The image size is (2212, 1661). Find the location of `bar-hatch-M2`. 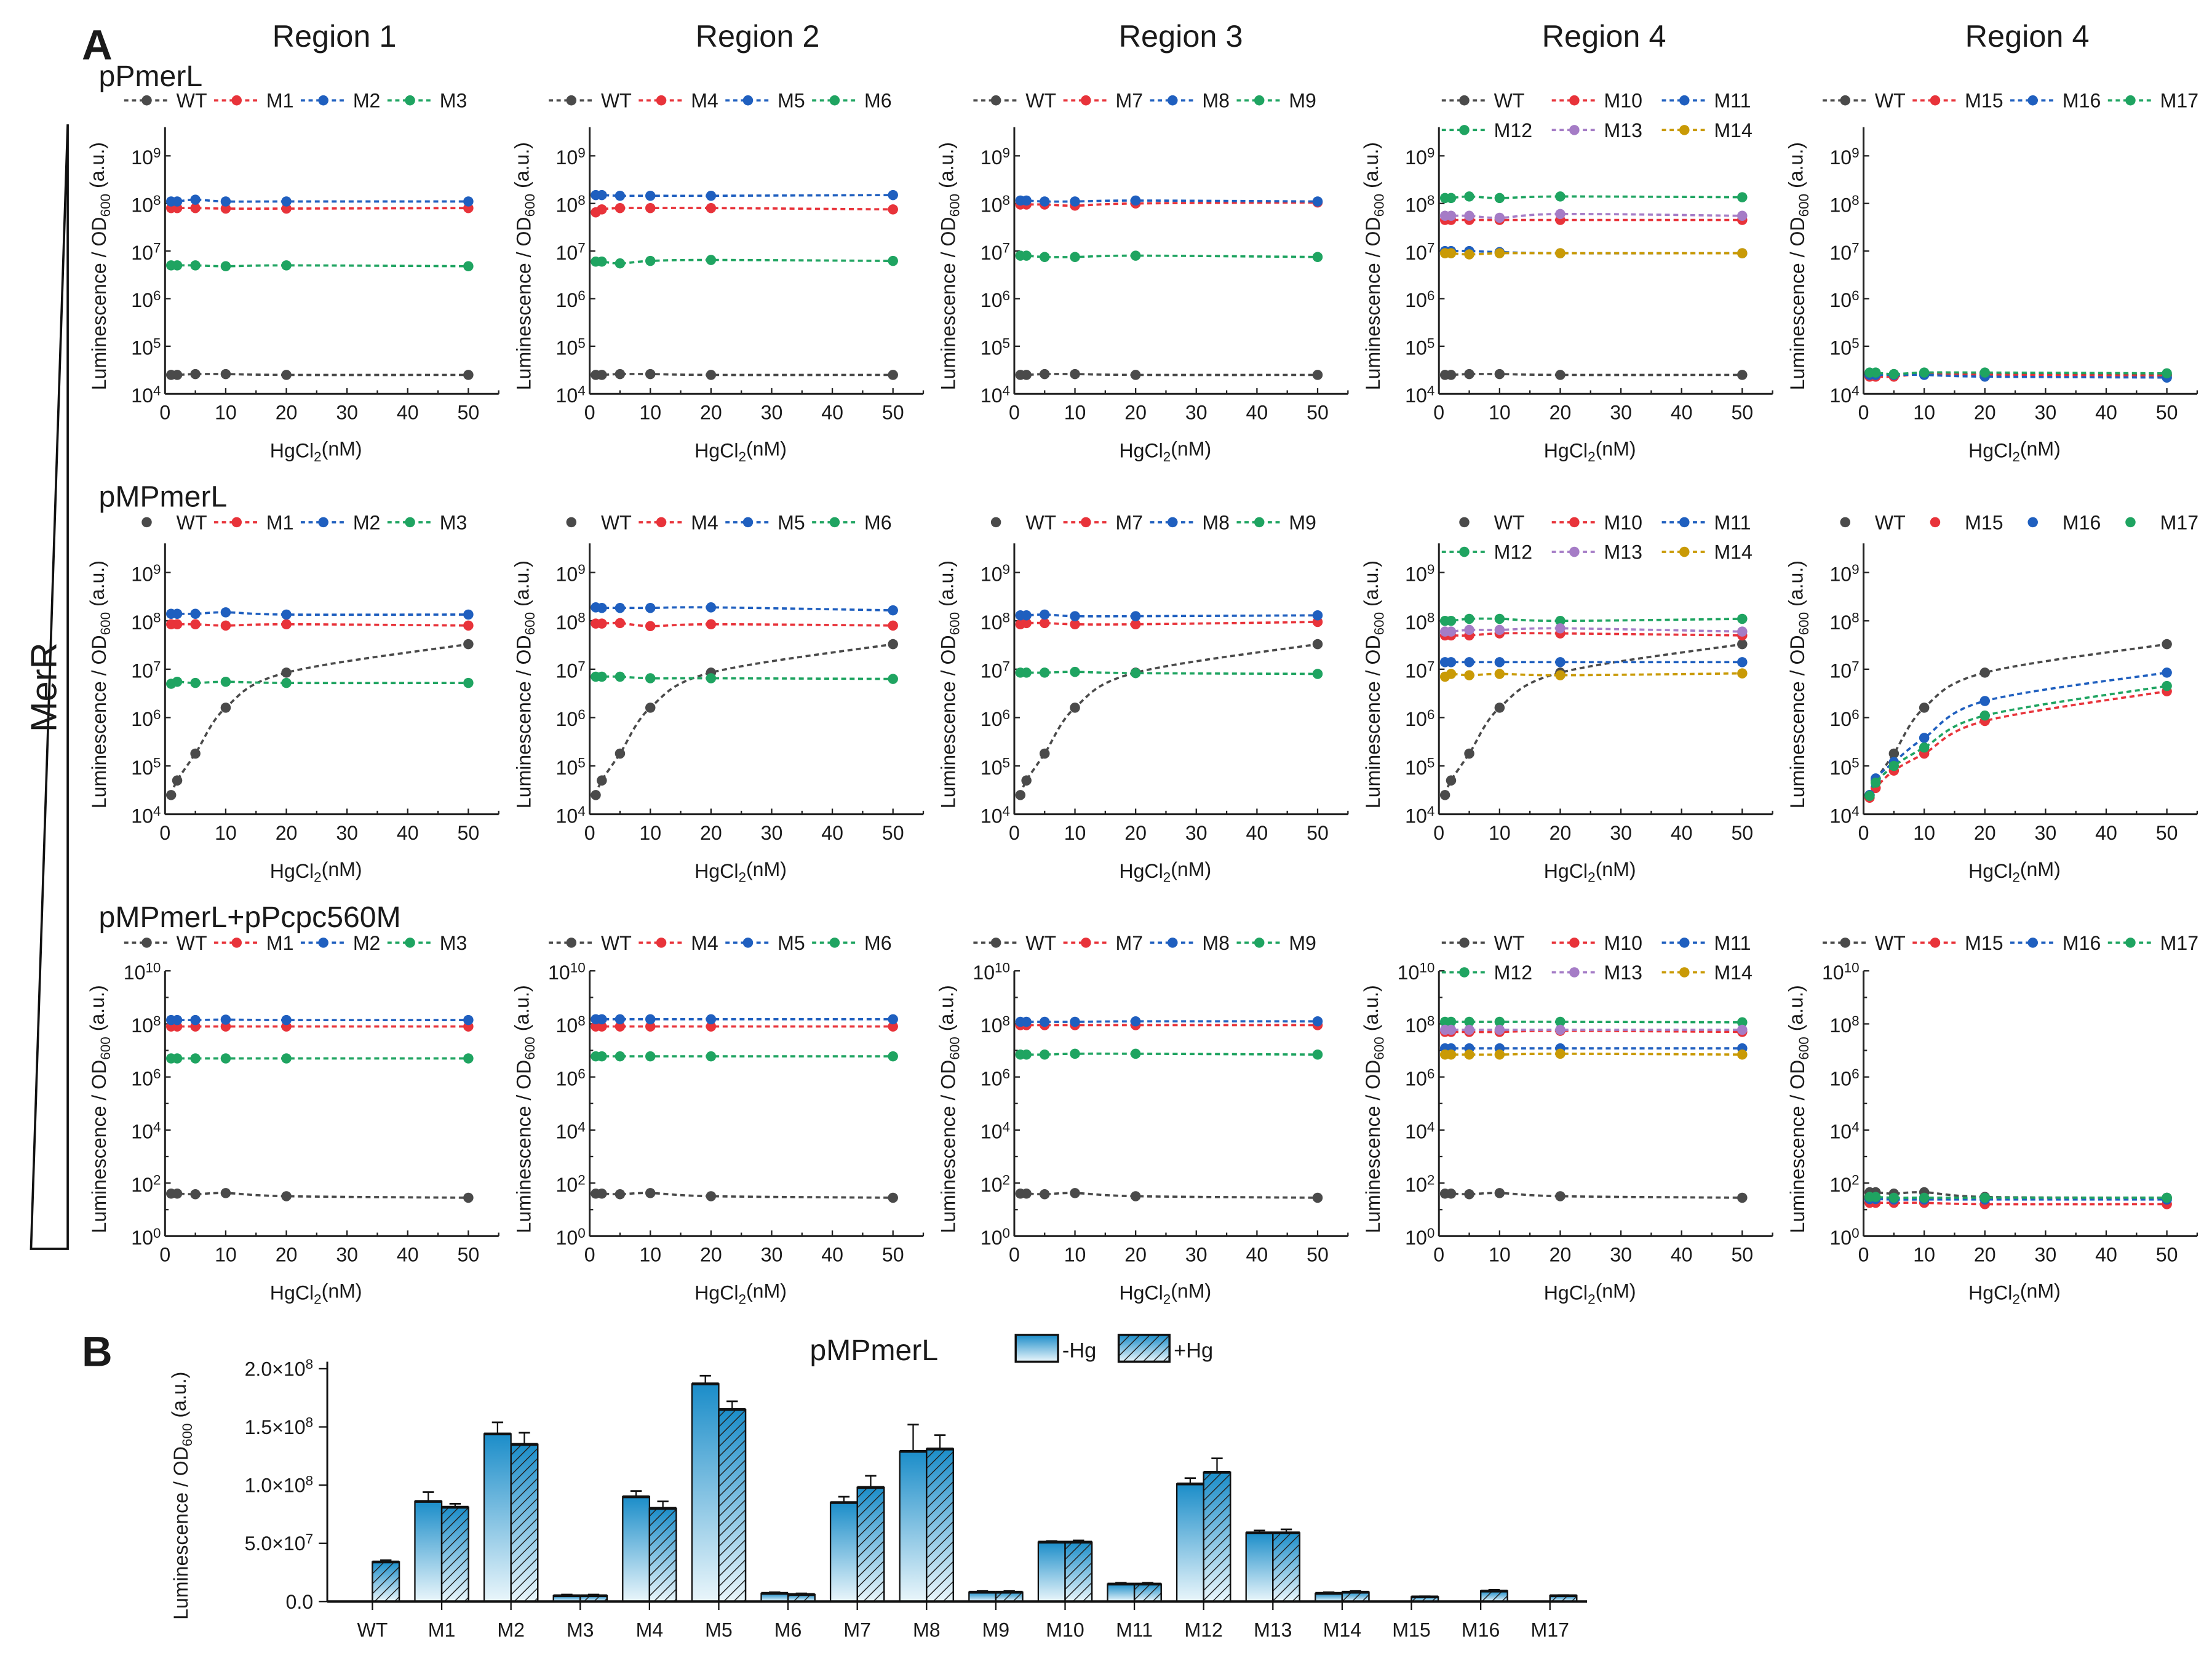

bar-hatch-M2 is located at coordinates (524, 1523).